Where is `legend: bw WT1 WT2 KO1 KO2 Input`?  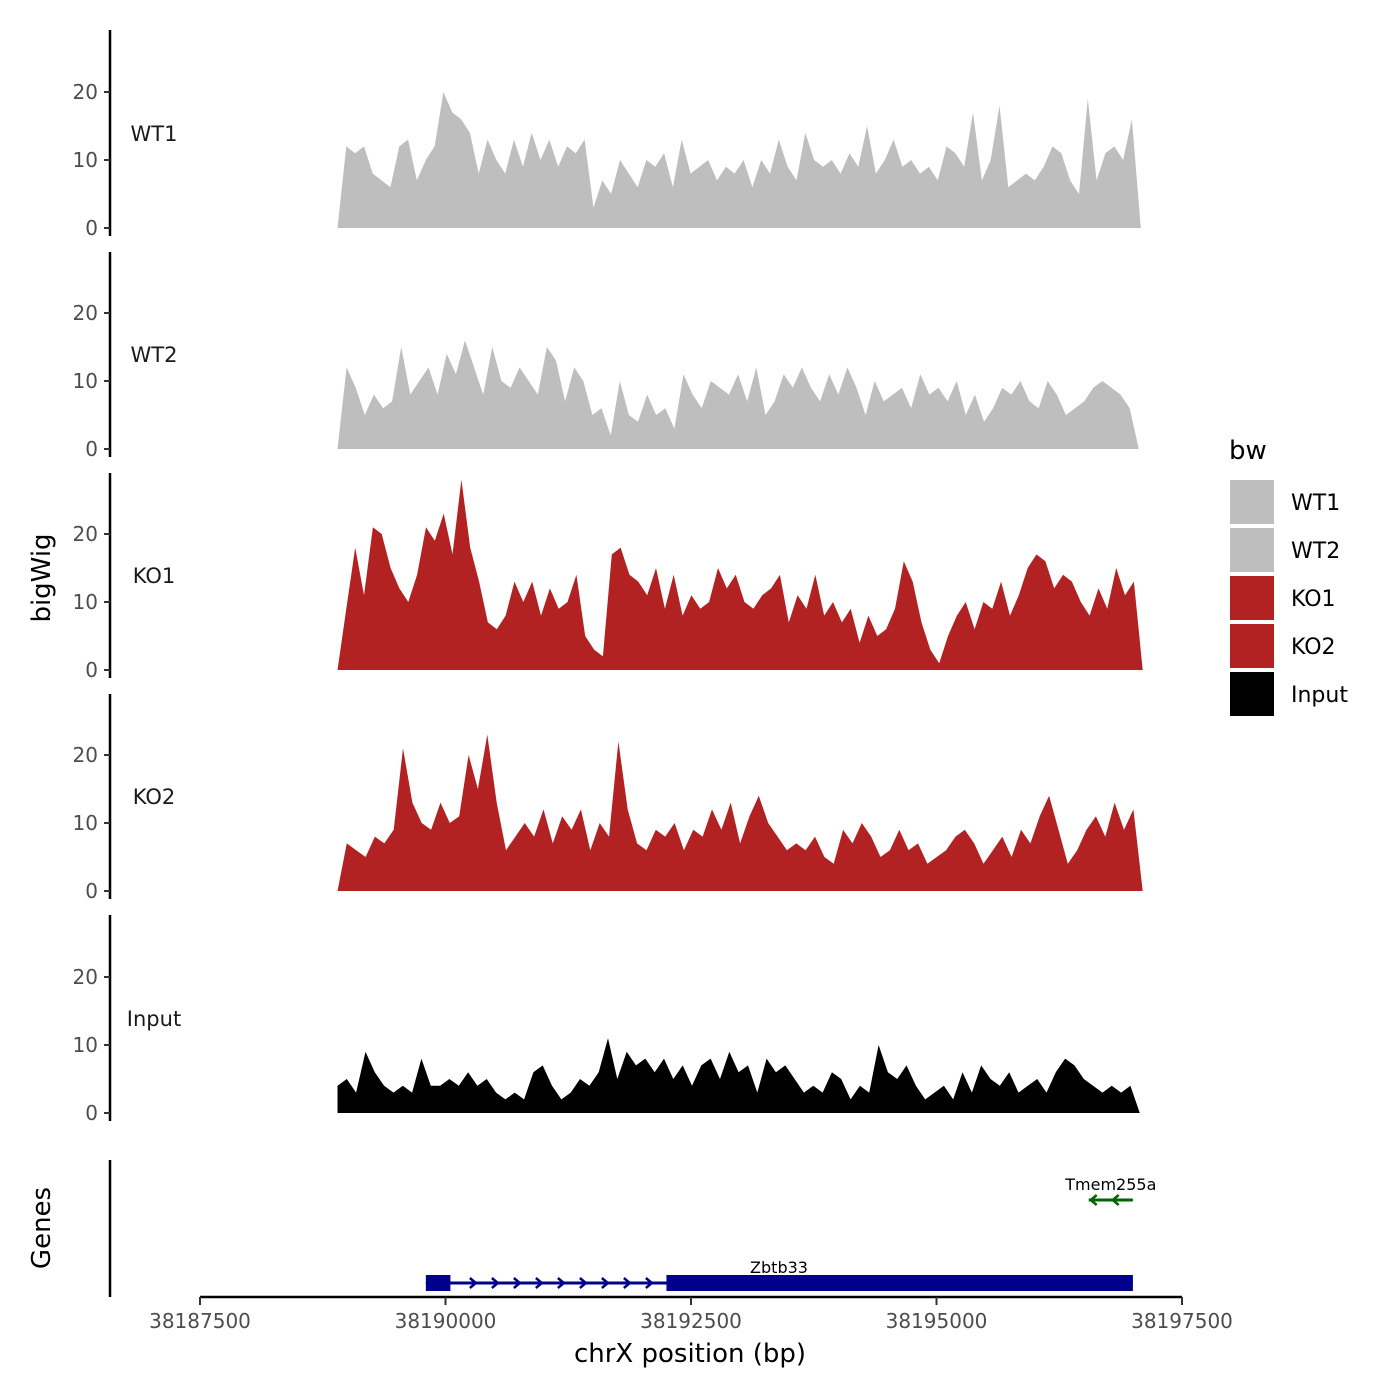
legend: bw WT1 WT2 KO1 KO2 Input is located at coordinates (1288, 576).